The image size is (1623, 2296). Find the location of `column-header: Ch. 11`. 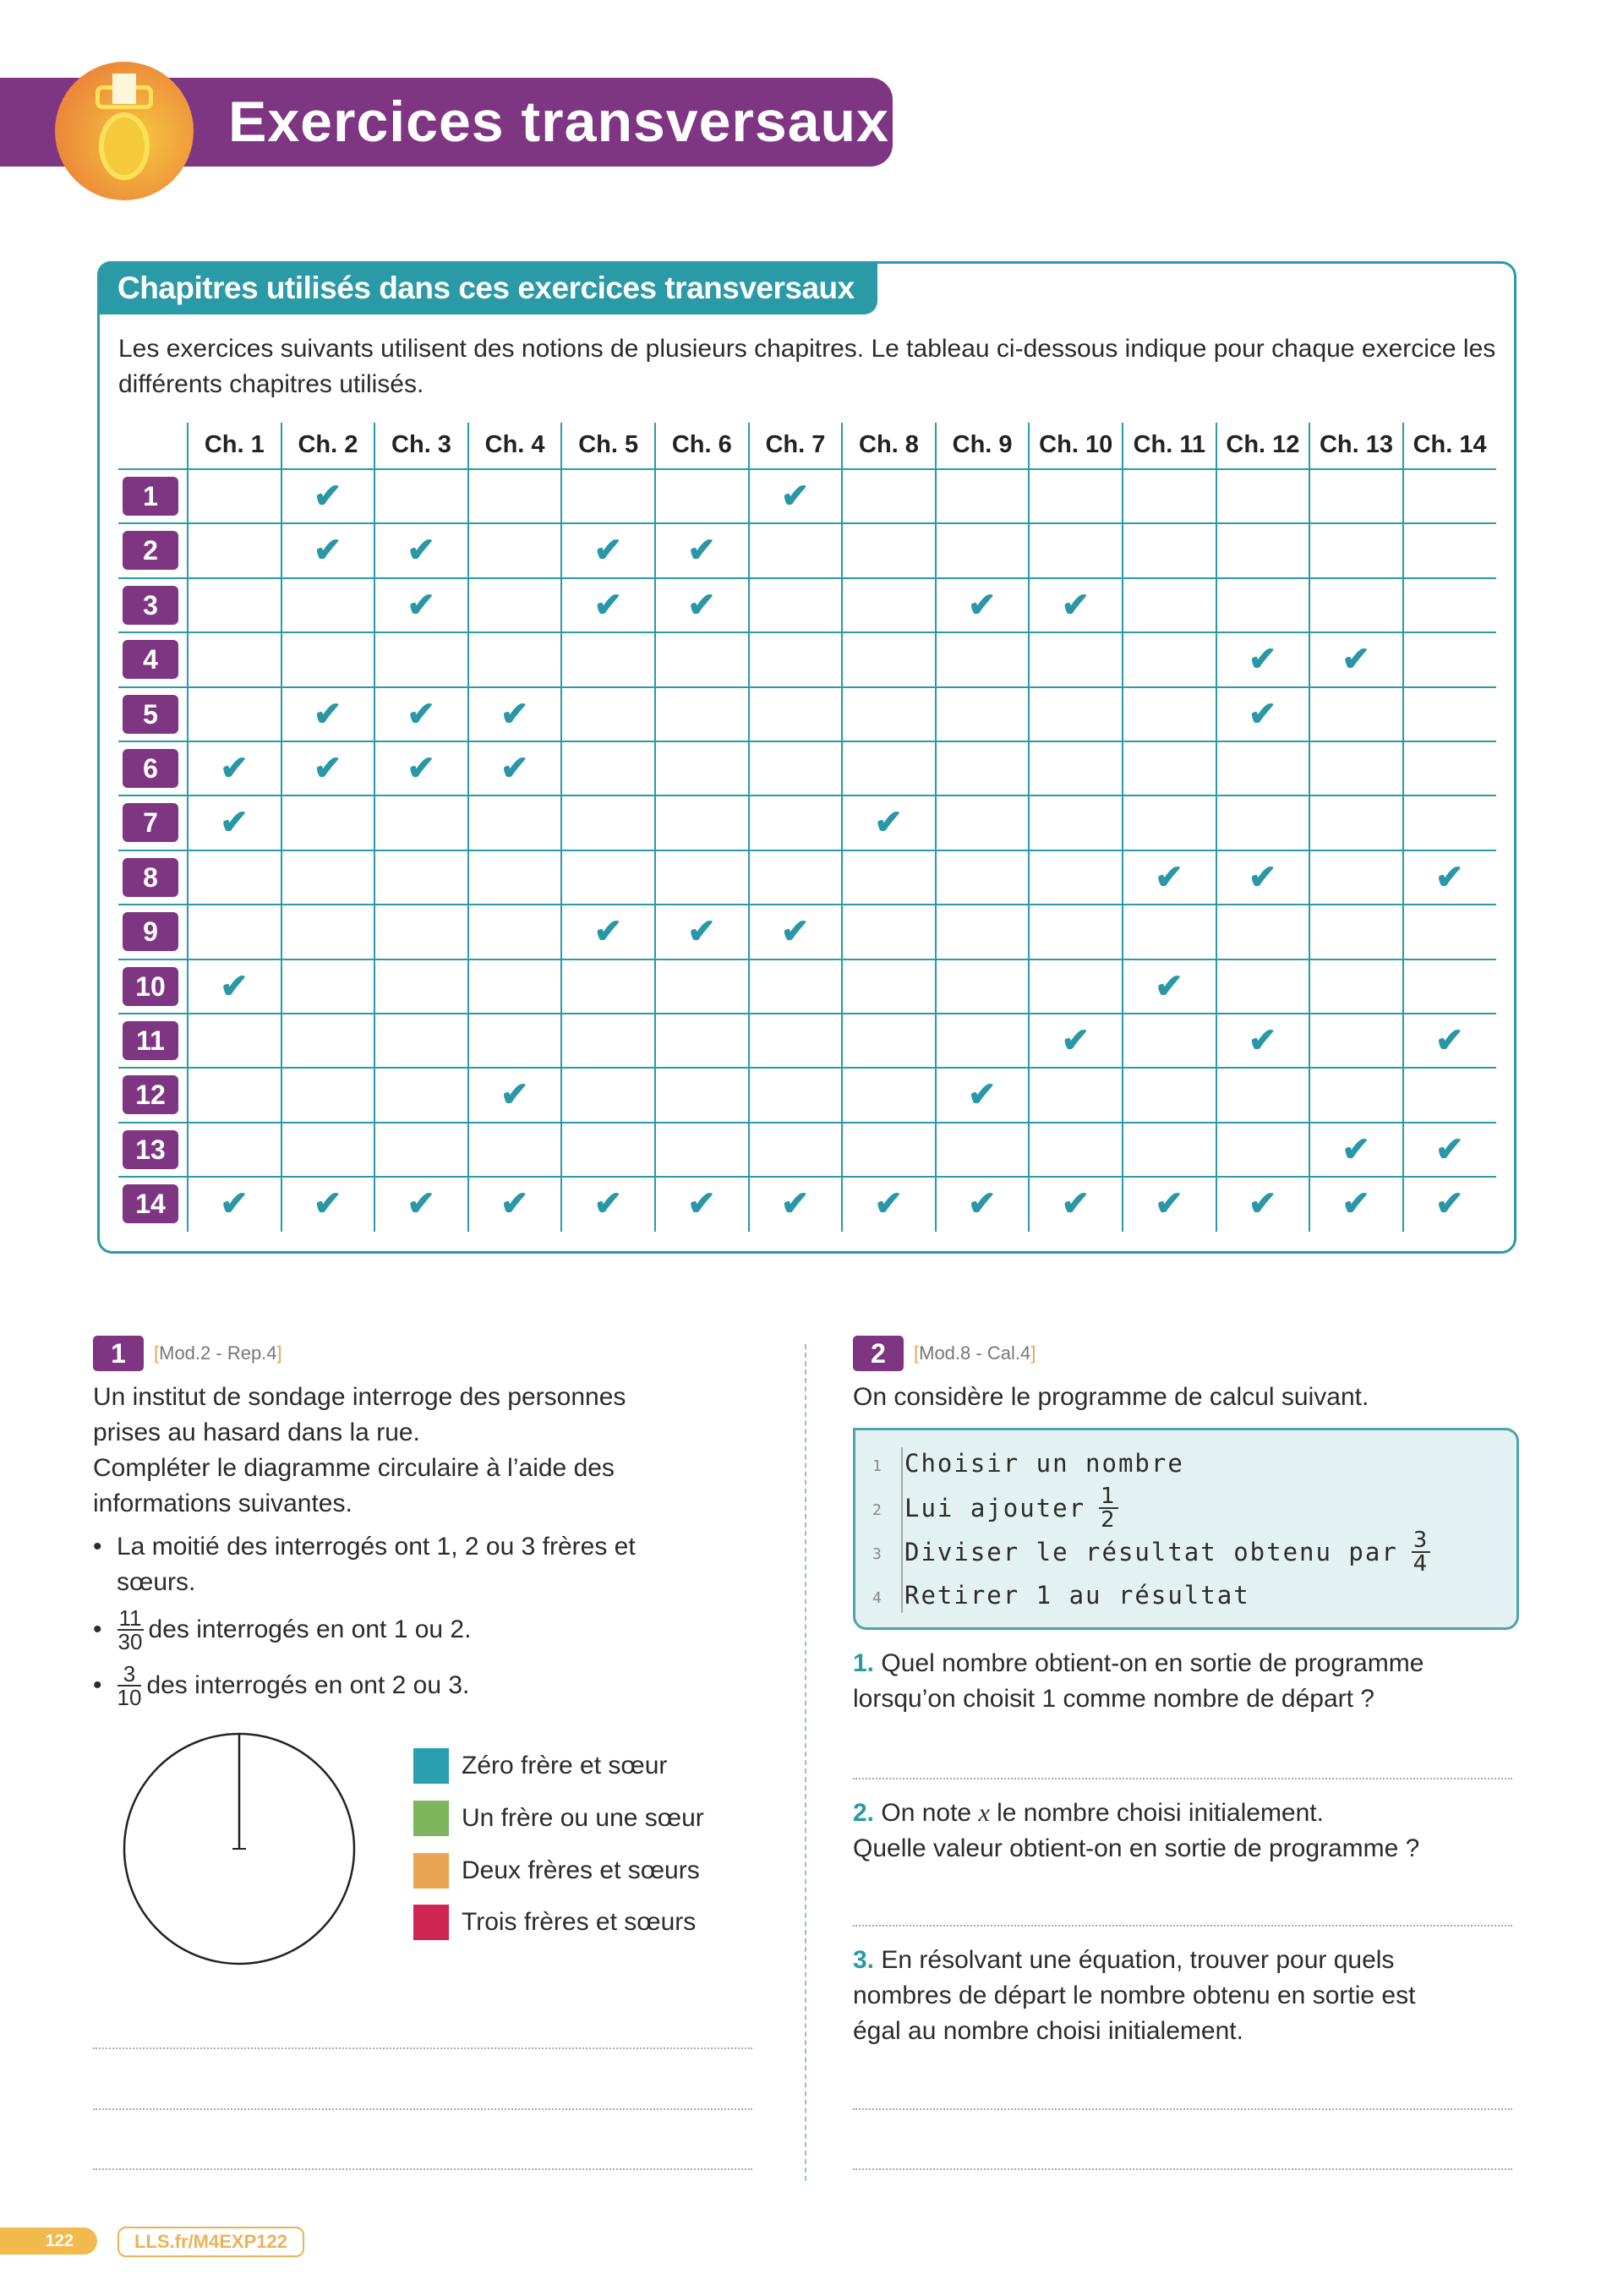

column-header: Ch. 11 is located at coordinates (1170, 444).